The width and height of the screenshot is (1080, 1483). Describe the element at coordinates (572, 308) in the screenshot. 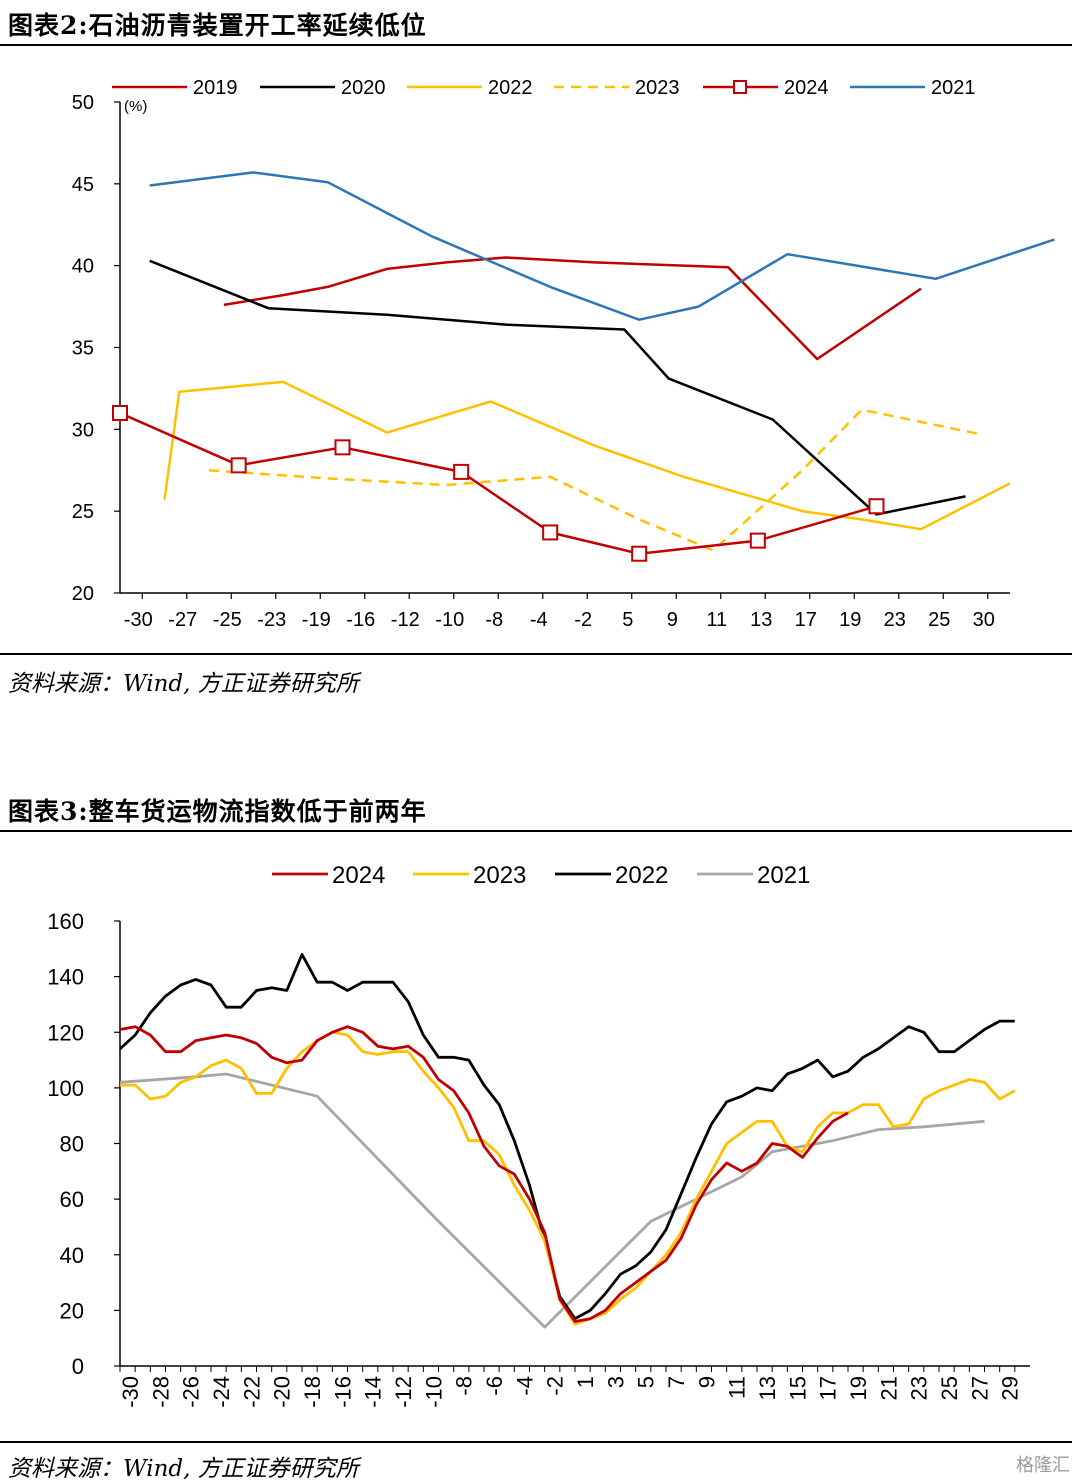

I see `series-line-2019` at that location.